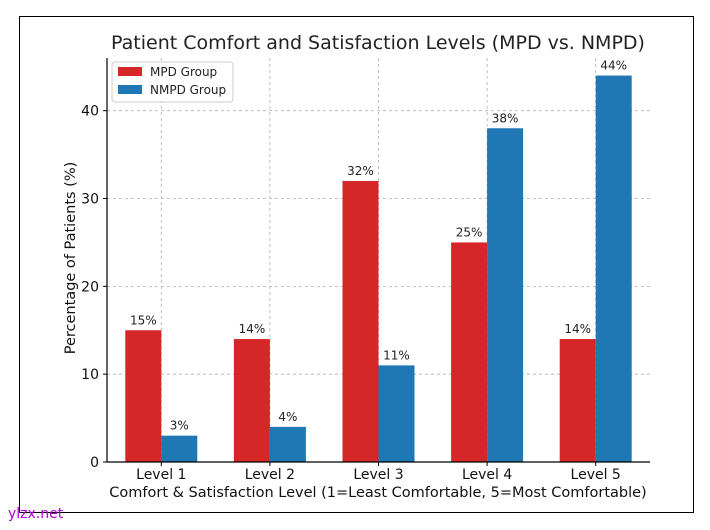 The image size is (710, 530). I want to click on y-tick-label: 30, so click(90, 200).